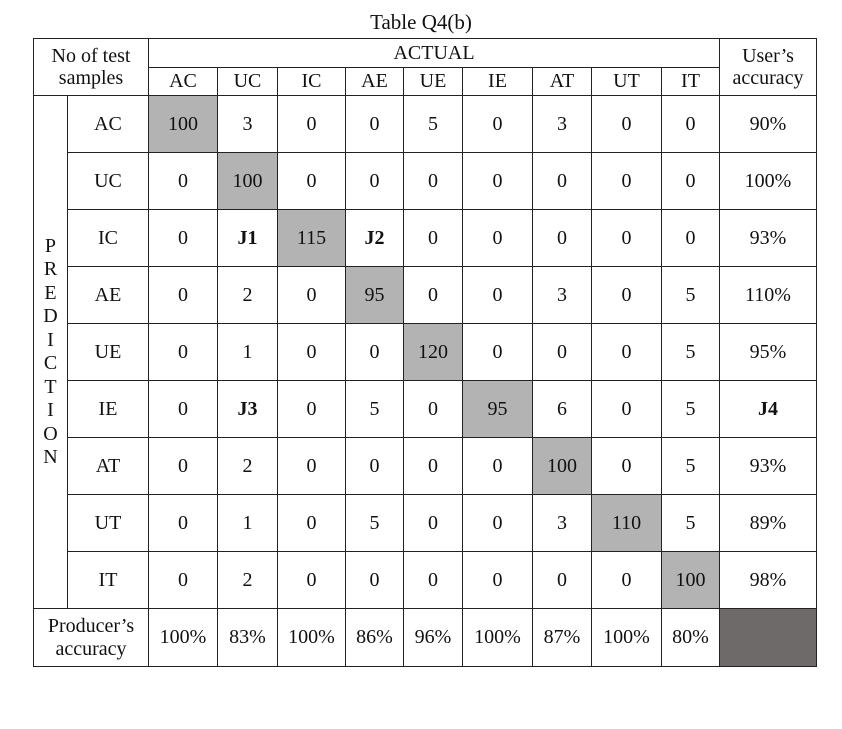  I want to click on matrix-cell: J2, so click(374, 238).